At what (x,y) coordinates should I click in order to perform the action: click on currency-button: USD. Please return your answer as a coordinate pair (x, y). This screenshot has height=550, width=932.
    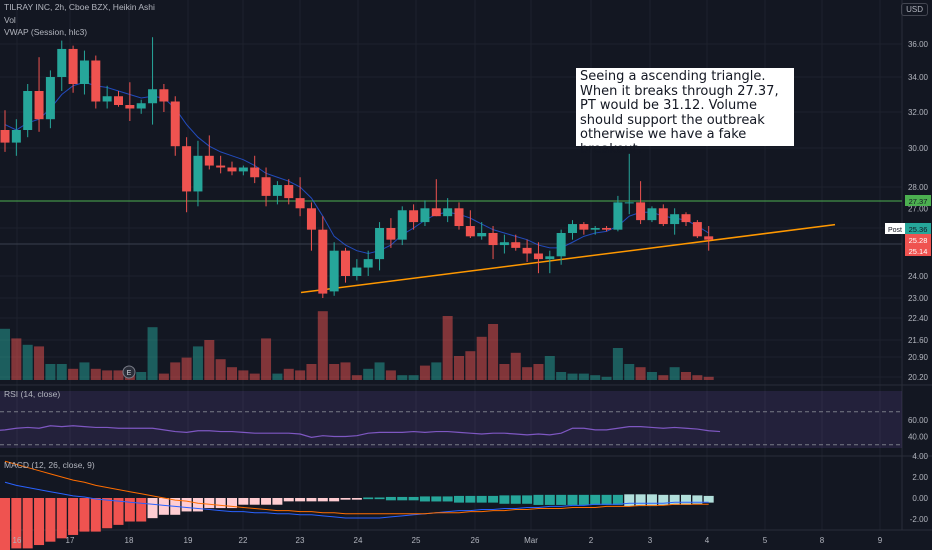
    Looking at the image, I should click on (914, 9).